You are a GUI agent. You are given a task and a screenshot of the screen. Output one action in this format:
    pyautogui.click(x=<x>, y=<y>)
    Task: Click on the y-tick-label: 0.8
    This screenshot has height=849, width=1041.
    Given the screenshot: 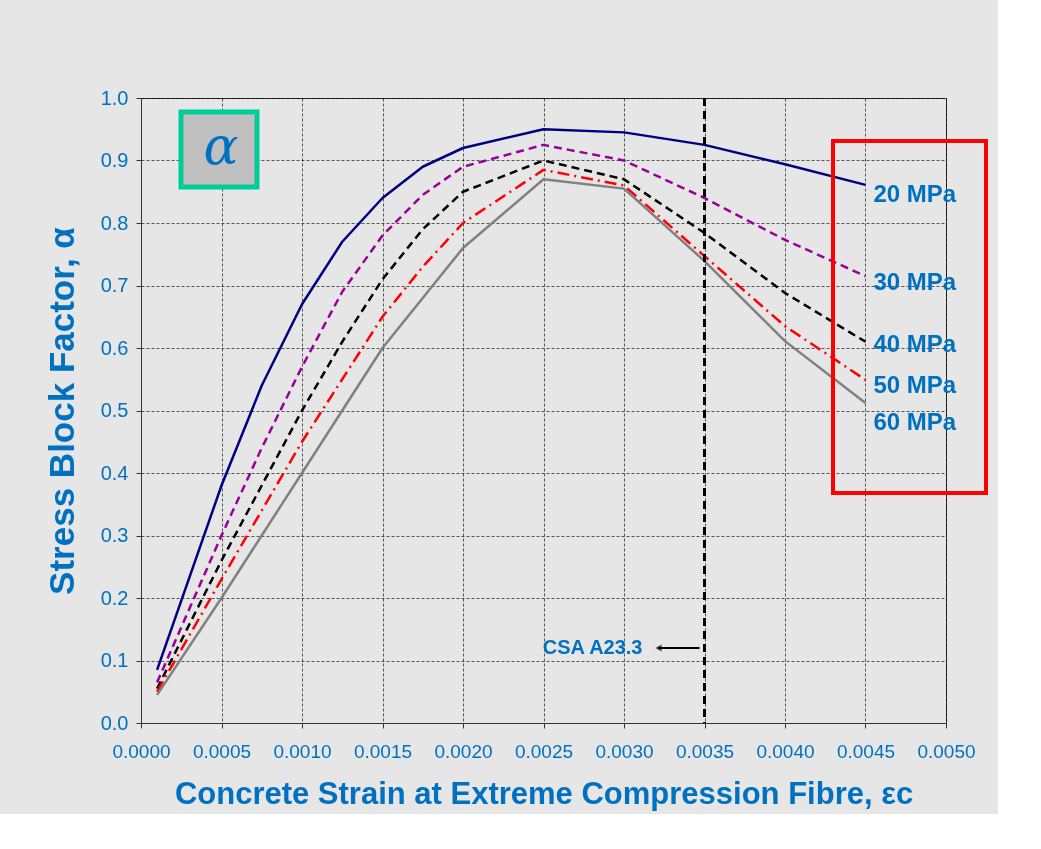 What is the action you would take?
    pyautogui.click(x=114, y=222)
    